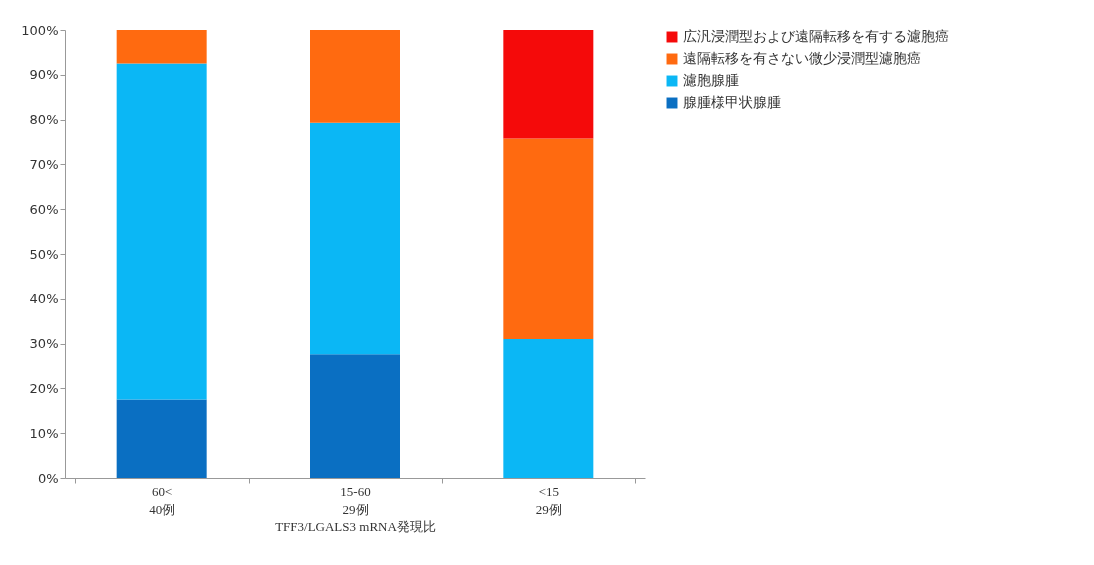 The width and height of the screenshot is (1094, 565). Describe the element at coordinates (44, 254) in the screenshot. I see `y-tick-label: 50%` at that location.